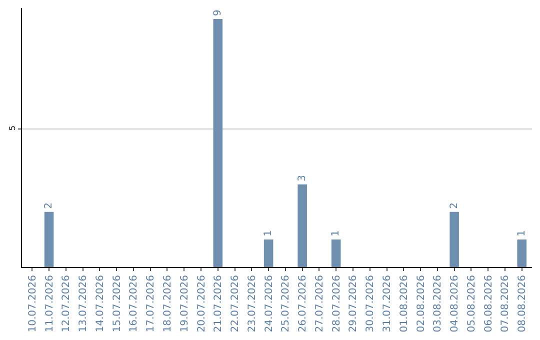  Describe the element at coordinates (84, 303) in the screenshot. I see `x-tick-label: 13.07.2026` at that location.